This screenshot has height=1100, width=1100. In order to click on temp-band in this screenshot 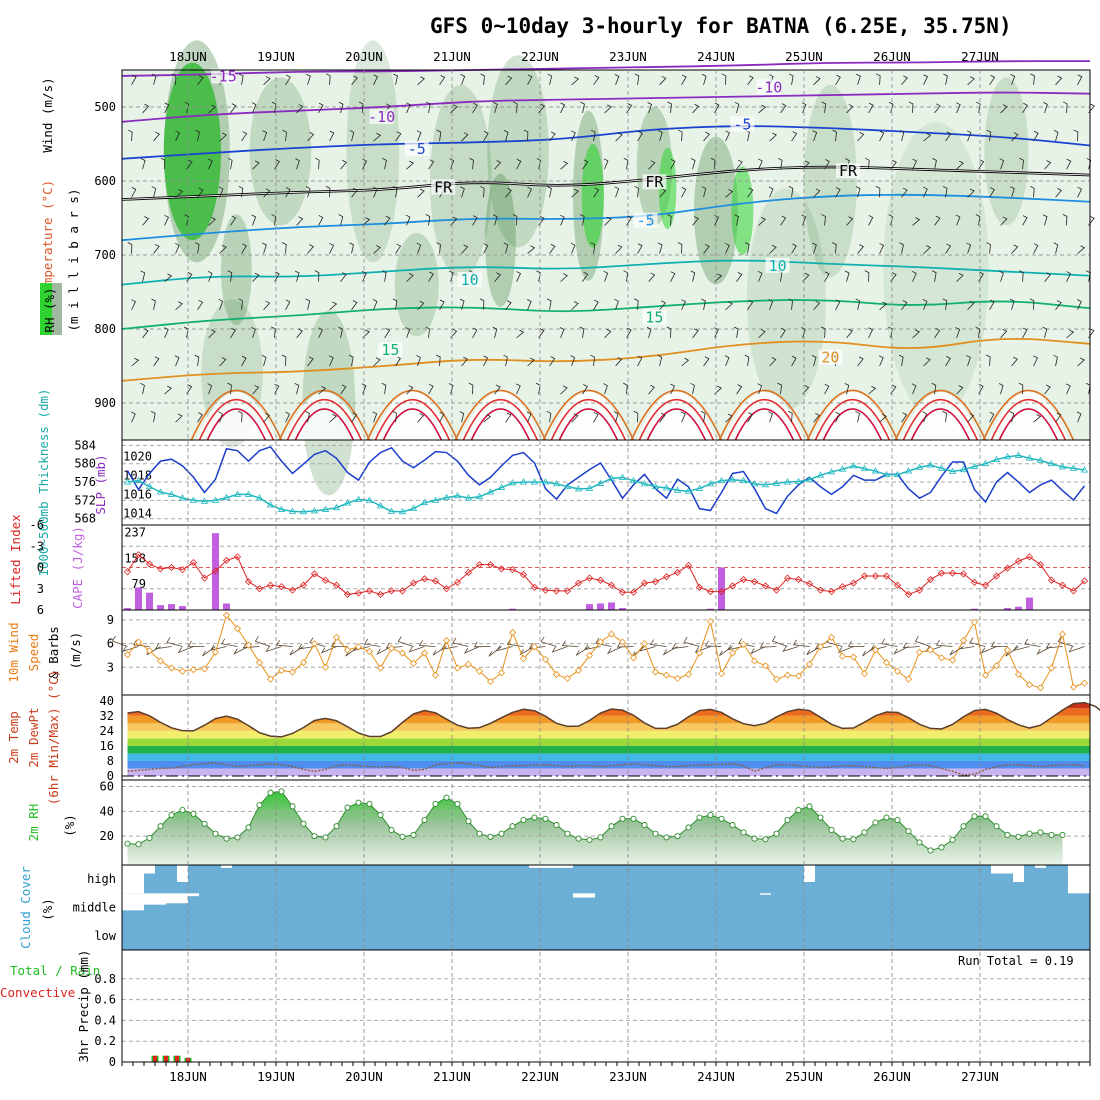, I will do `click(608, 719)`.